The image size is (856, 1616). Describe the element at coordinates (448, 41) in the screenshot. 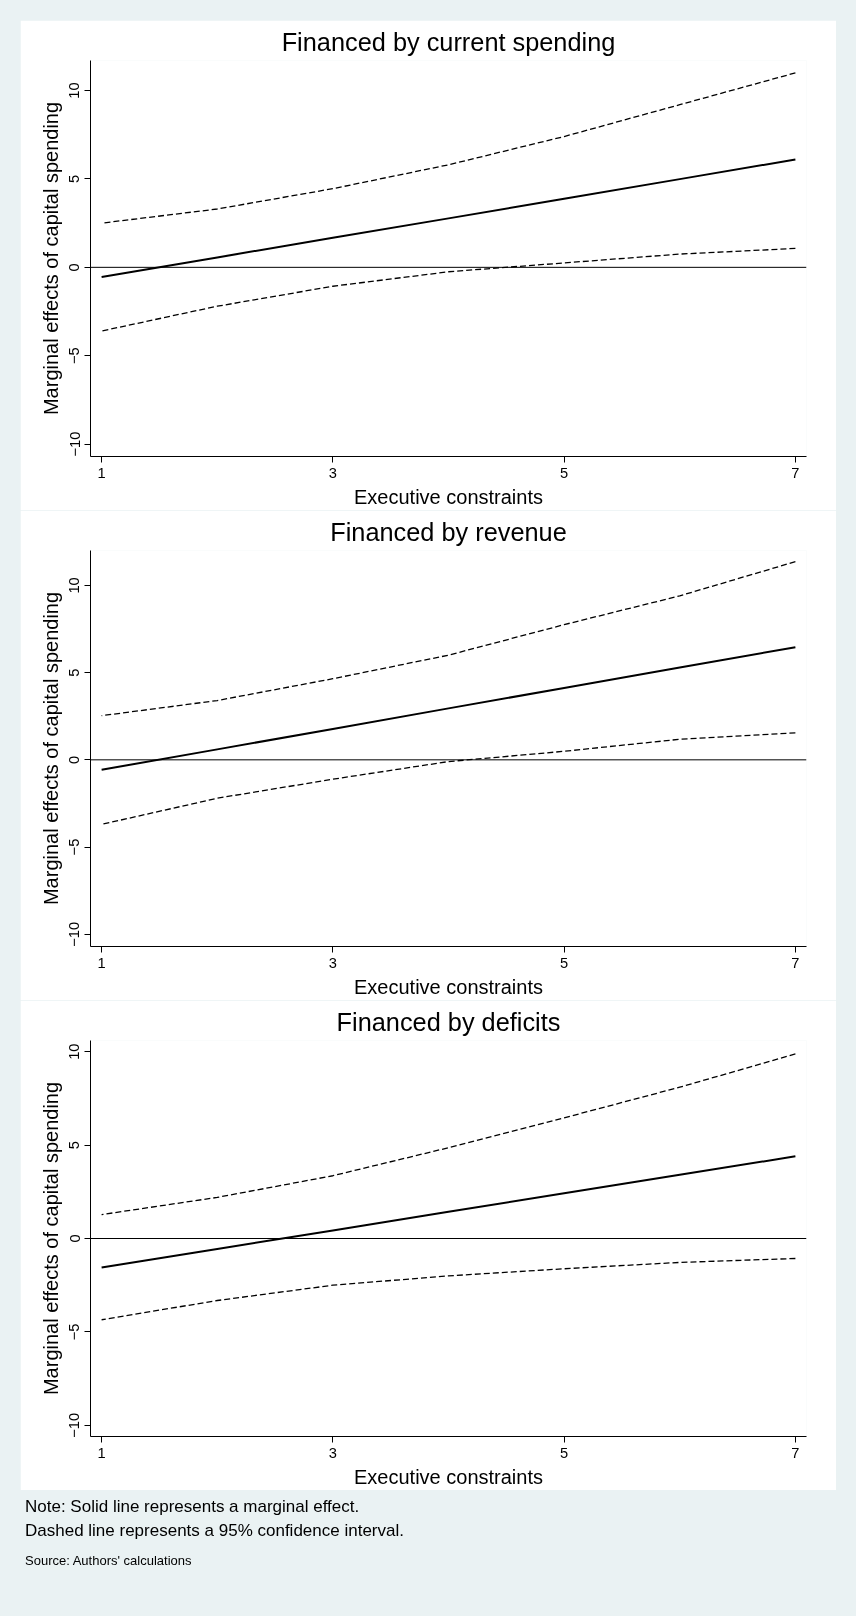

I see `chart-title: Financed by current spending` at that location.